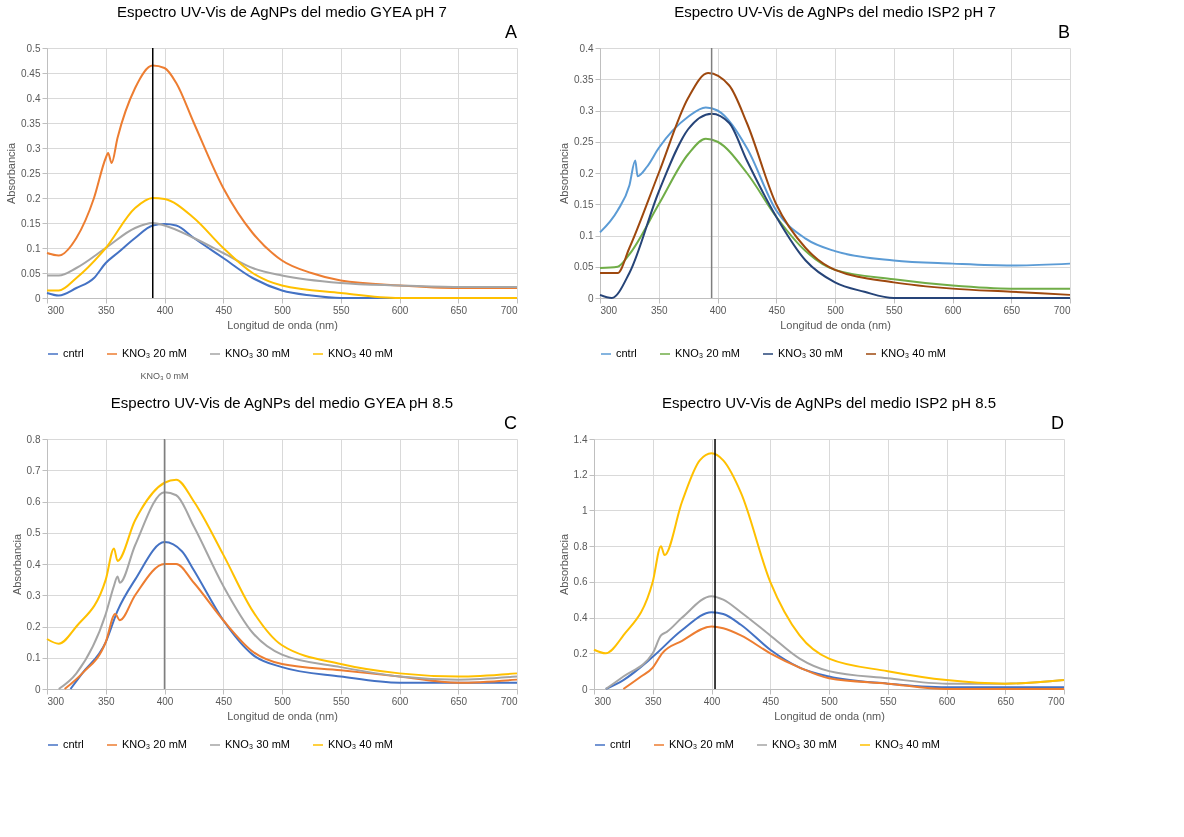  What do you see at coordinates (1063, 32) in the screenshot?
I see `text: B` at bounding box center [1063, 32].